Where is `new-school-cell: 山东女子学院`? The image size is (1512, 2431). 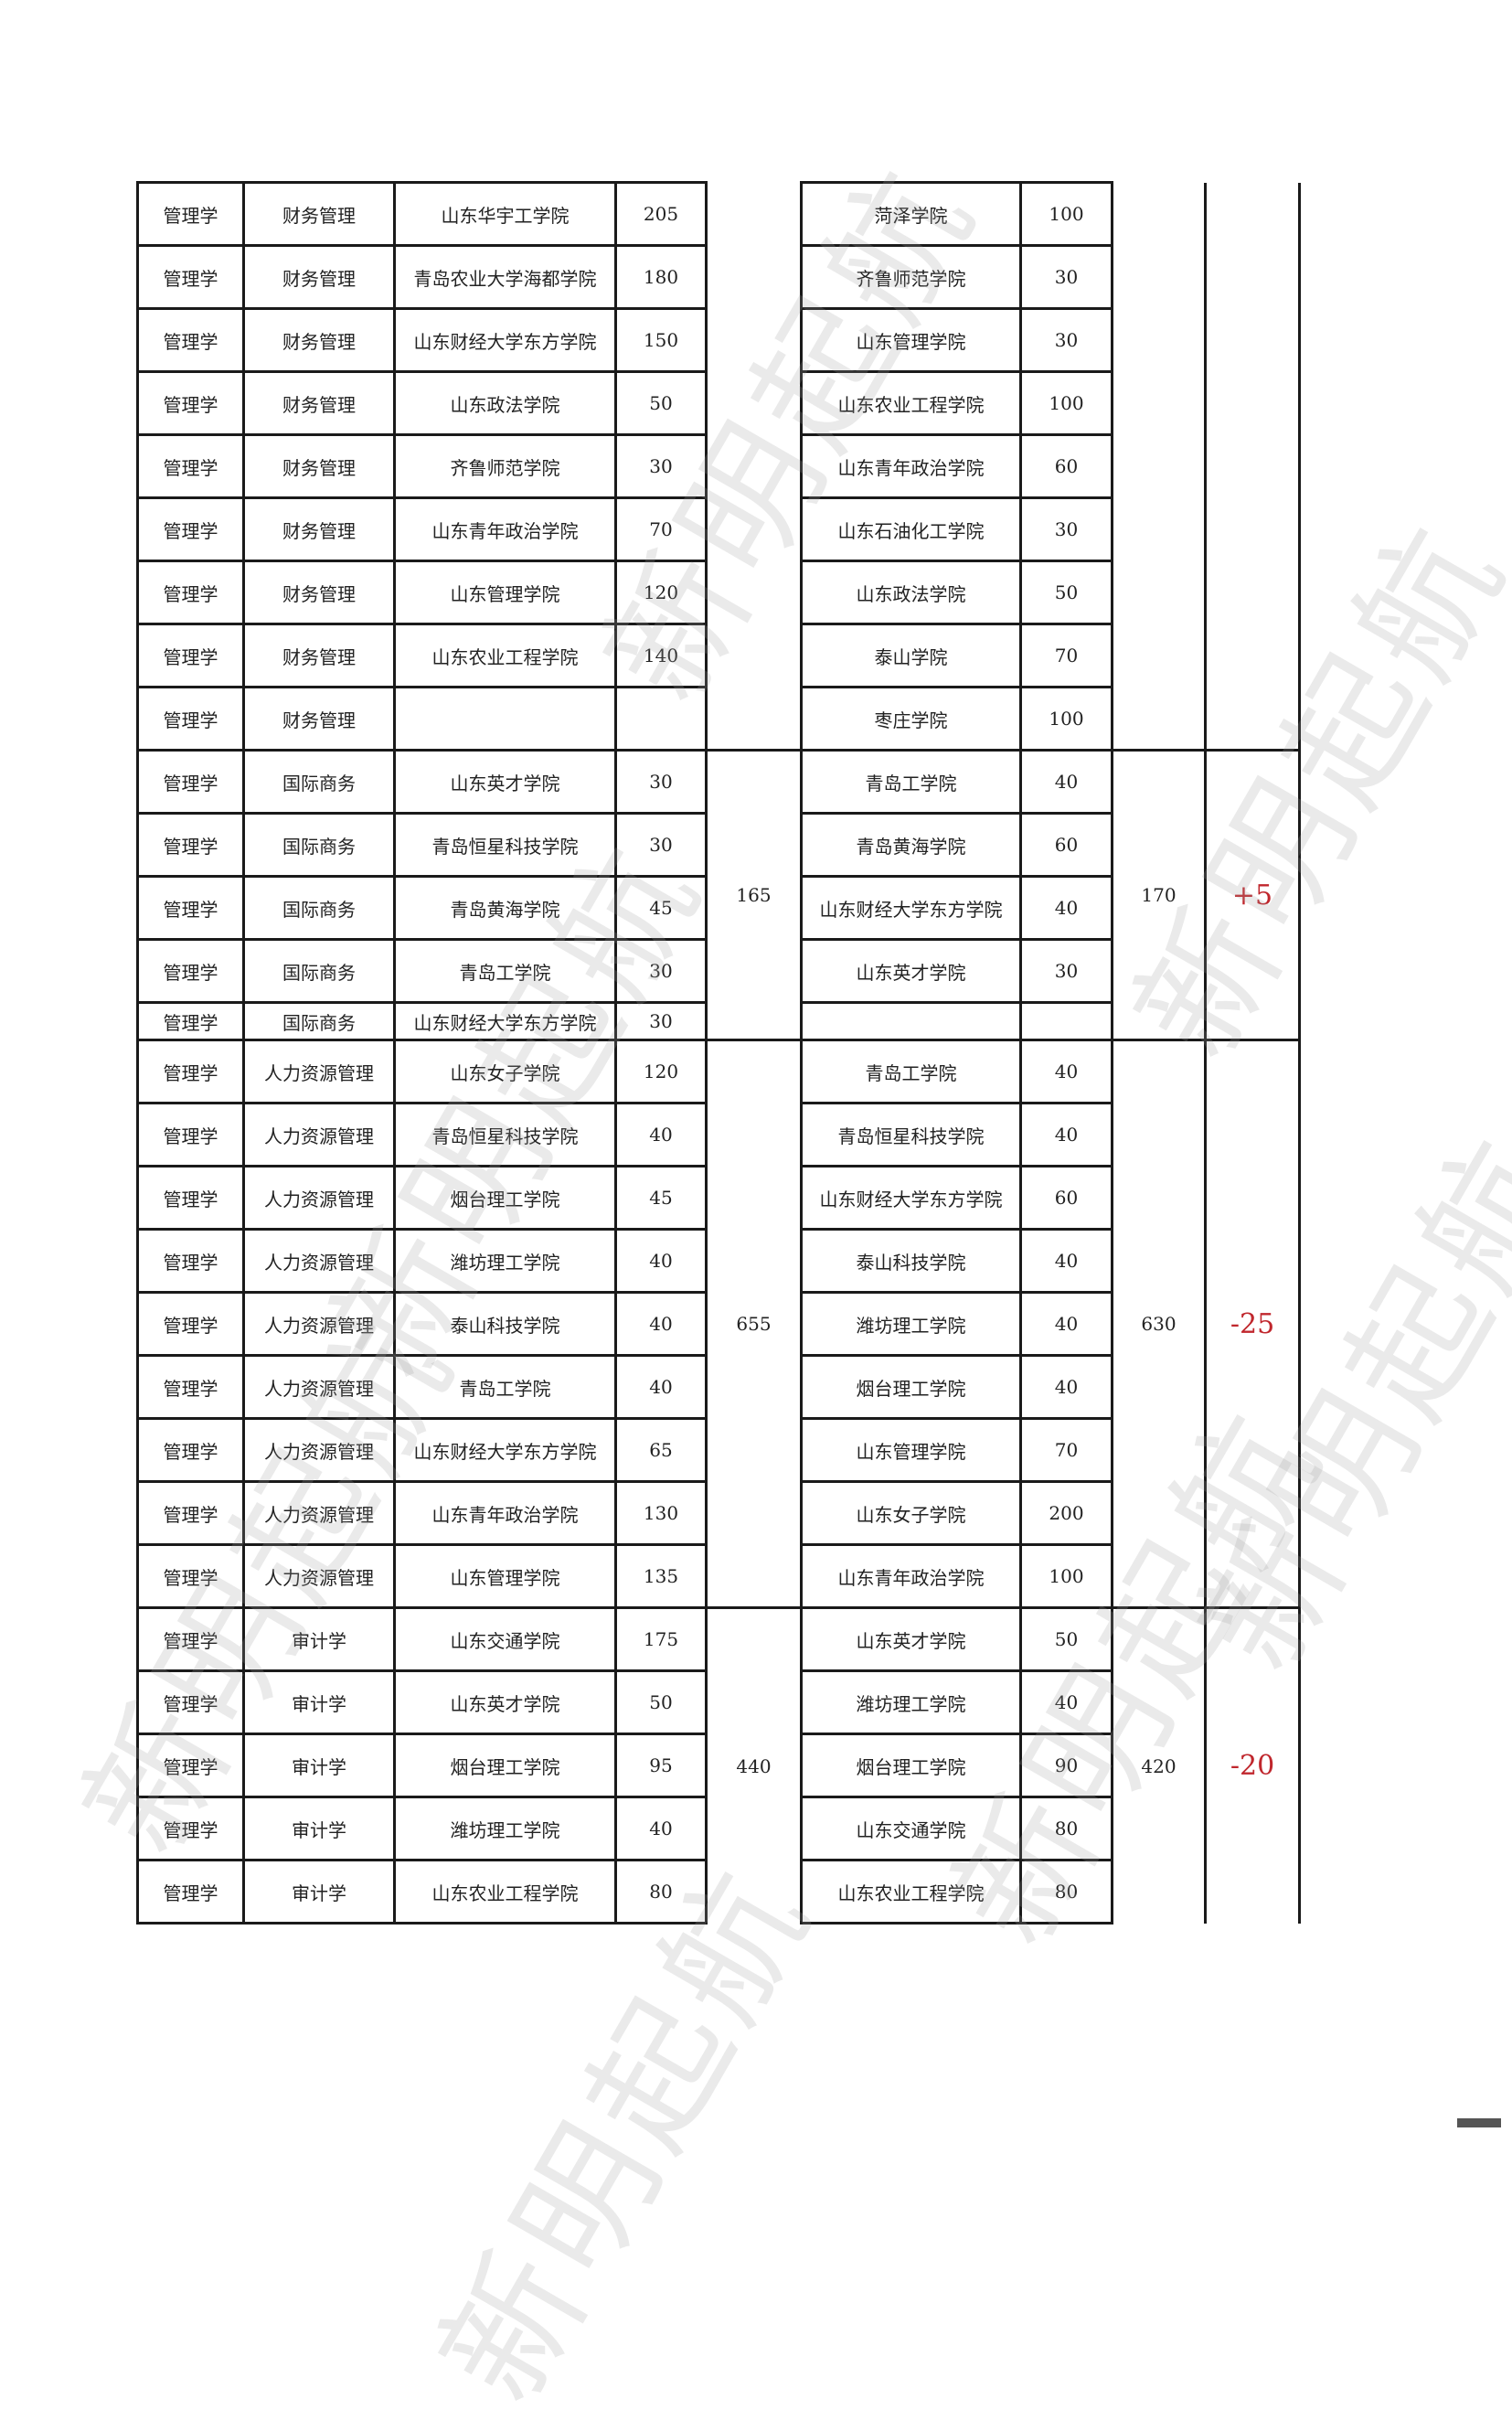 new-school-cell: 山东女子学院 is located at coordinates (911, 1513).